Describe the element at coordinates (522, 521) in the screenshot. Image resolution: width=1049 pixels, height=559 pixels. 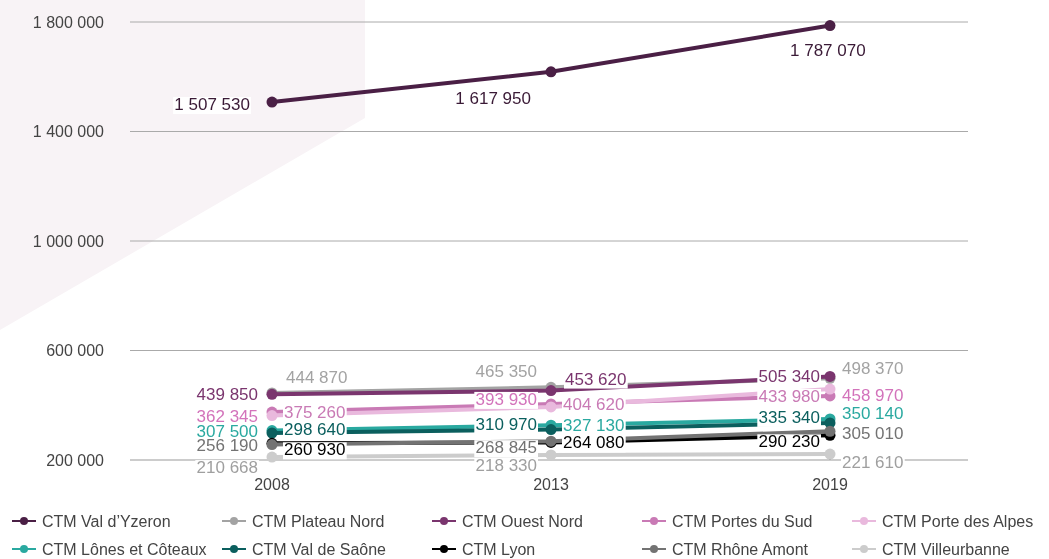
I see `legend-label: CTM Ouest Nord` at that location.